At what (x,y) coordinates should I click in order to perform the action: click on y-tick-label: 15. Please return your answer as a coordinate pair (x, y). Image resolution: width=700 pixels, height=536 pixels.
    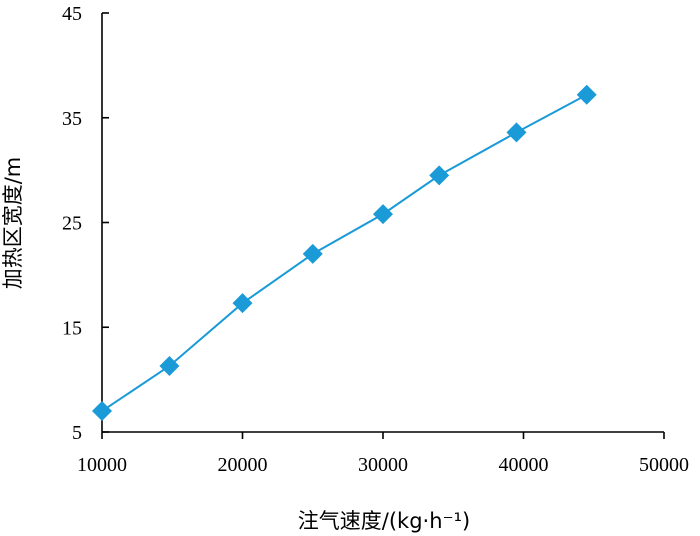
    Looking at the image, I should click on (72, 328).